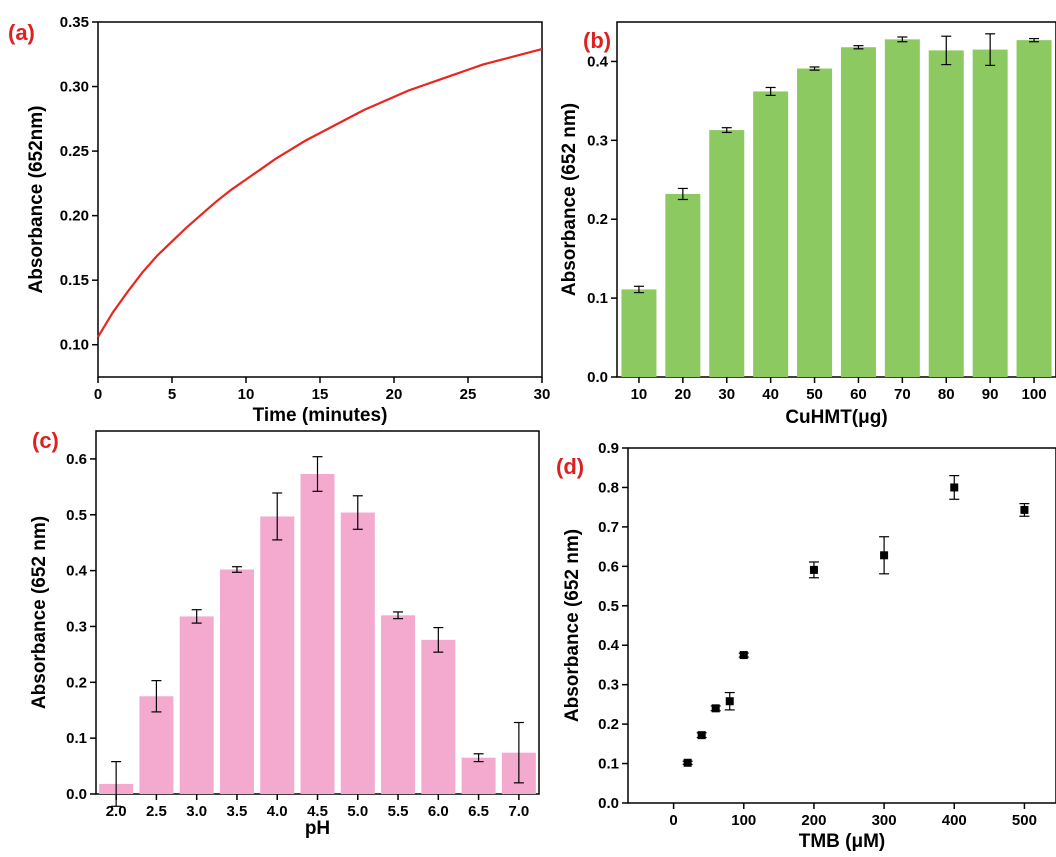 This screenshot has height=857, width=1056. Describe the element at coordinates (74, 345) in the screenshot. I see `y-tick-label: 0.10` at that location.